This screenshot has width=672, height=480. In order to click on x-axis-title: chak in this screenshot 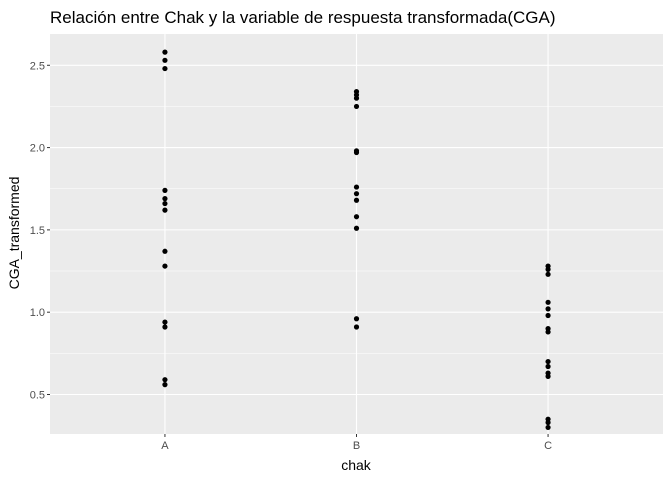, I will do `click(356, 465)`.